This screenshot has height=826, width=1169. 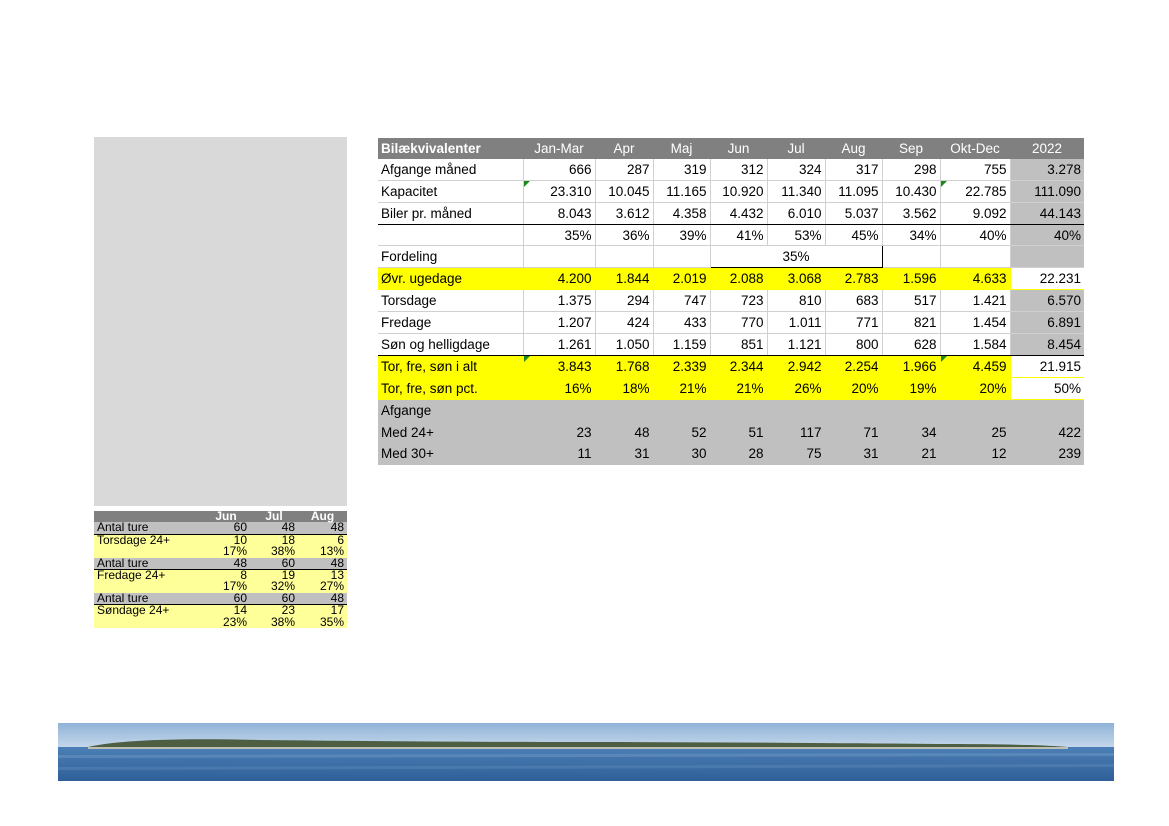 I want to click on year-cell: 6.570, so click(x=1047, y=301).